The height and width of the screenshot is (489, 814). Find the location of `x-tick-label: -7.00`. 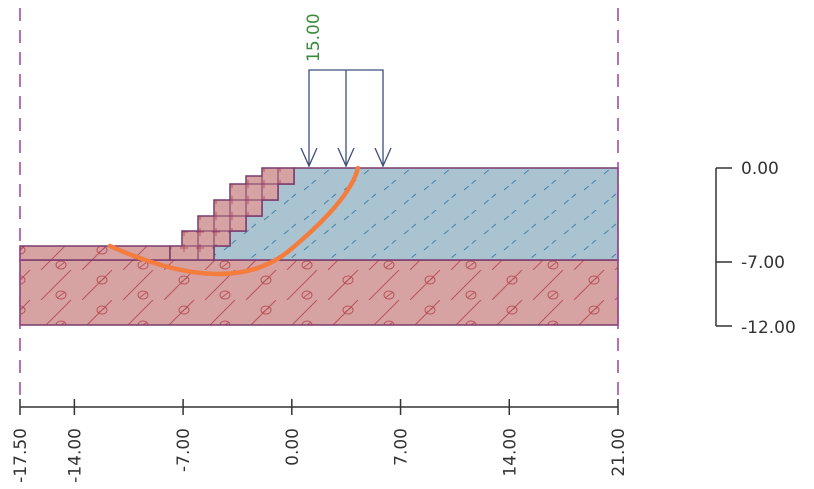

x-tick-label: -7.00 is located at coordinates (184, 450).